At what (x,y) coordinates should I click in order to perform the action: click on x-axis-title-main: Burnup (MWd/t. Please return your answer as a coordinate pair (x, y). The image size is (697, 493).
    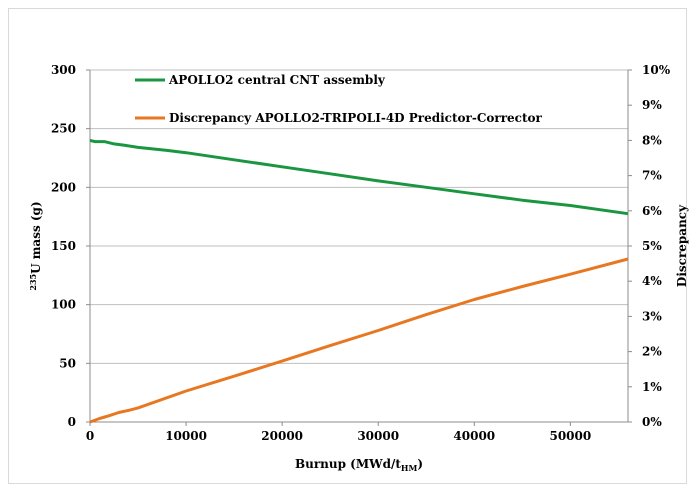
    Looking at the image, I should click on (348, 464).